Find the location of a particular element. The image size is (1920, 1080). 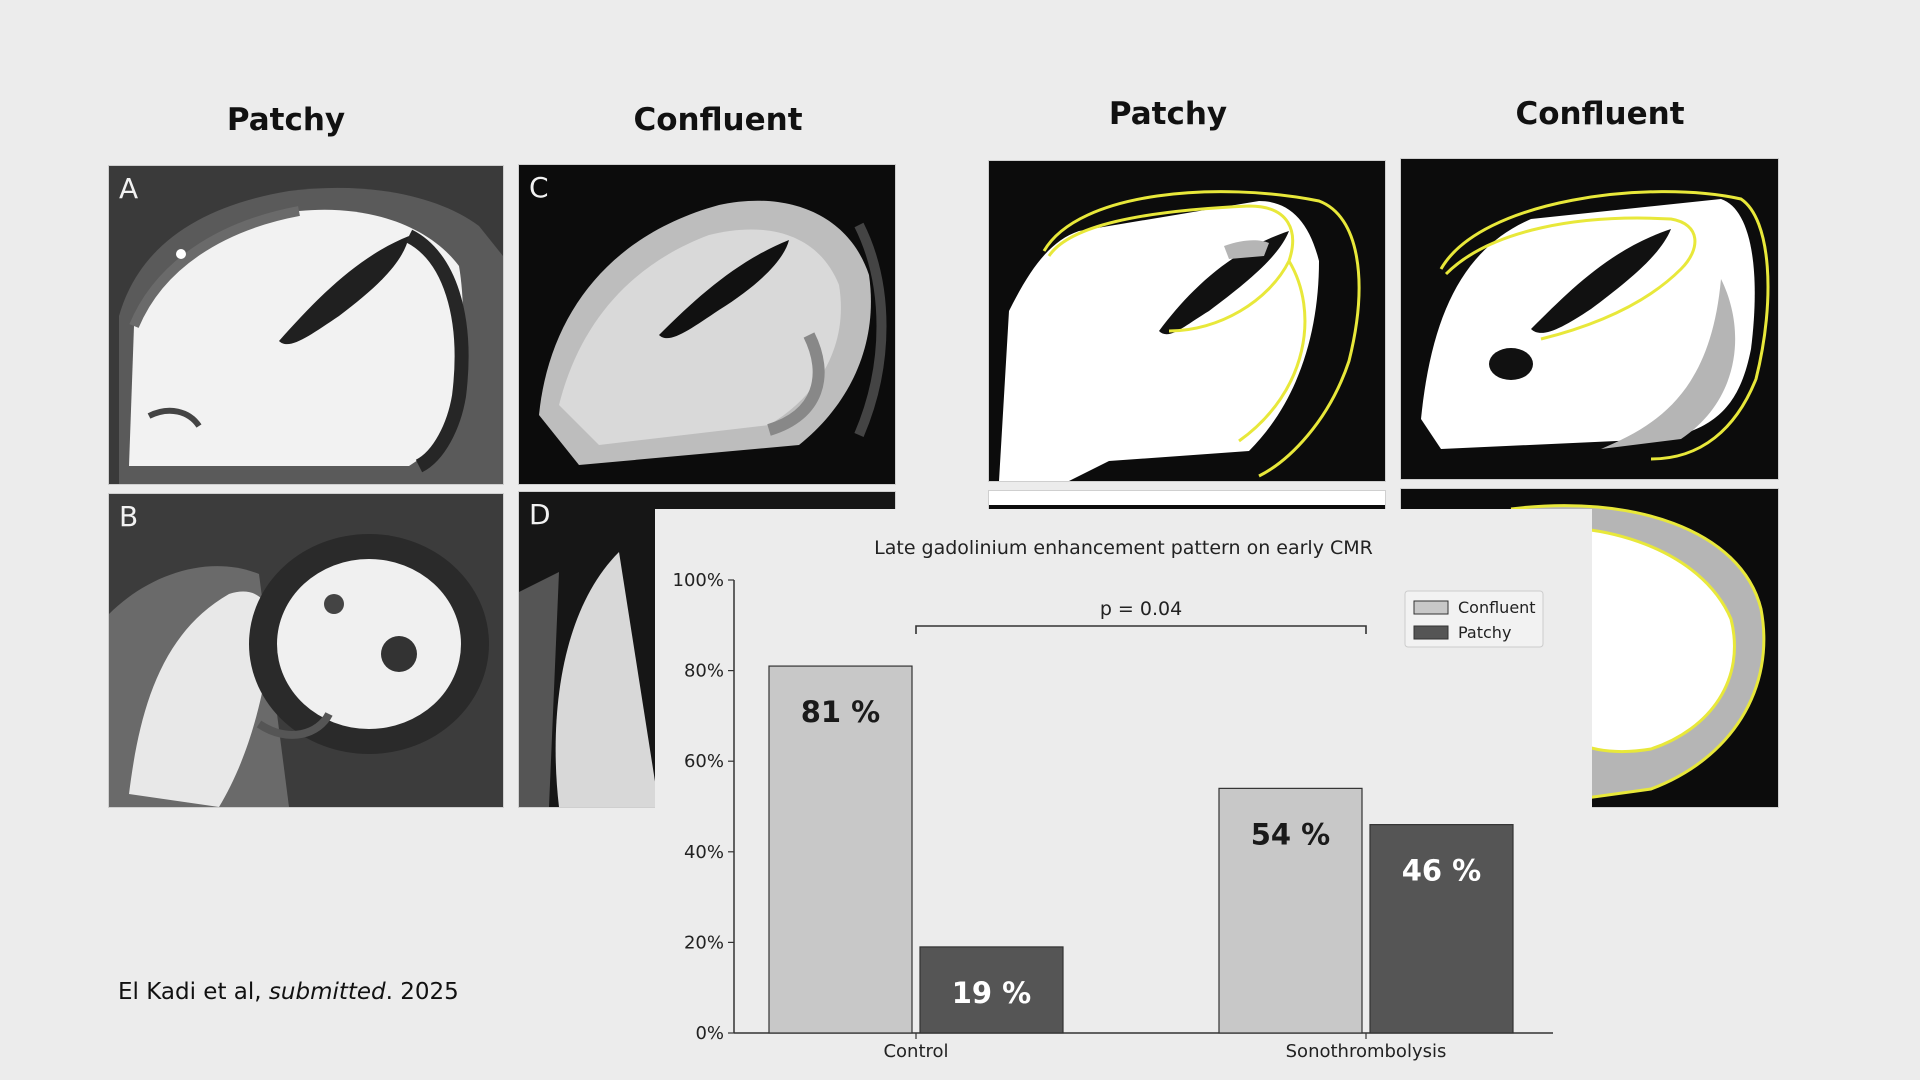

left-heading-patchy: Patchy is located at coordinates (286, 120).